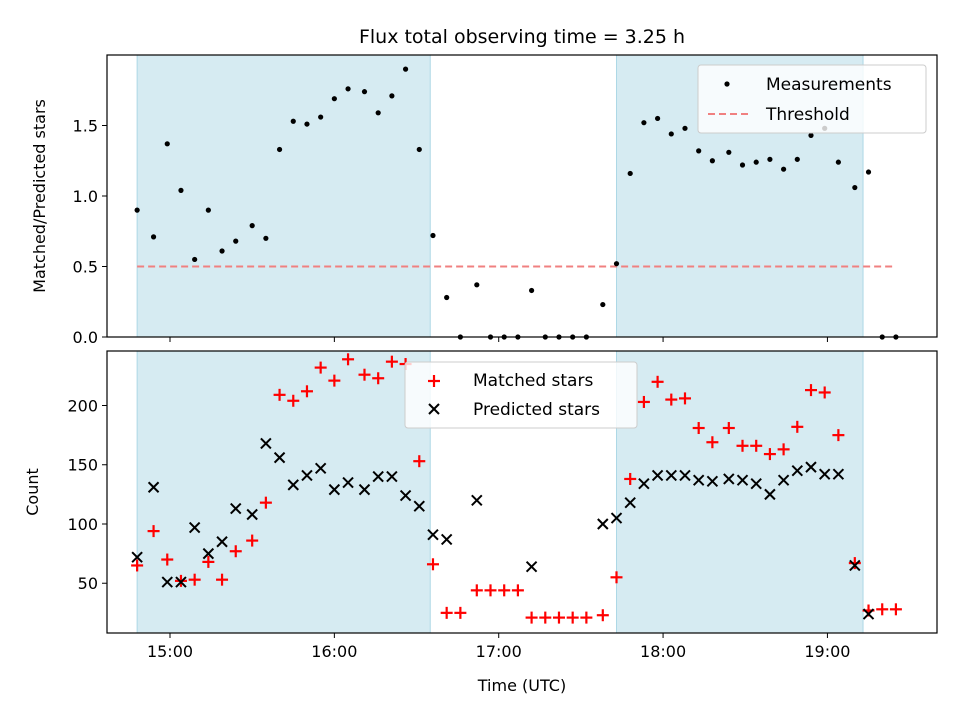  Describe the element at coordinates (88, 583) in the screenshot. I see `y-tick-label: 50` at that location.